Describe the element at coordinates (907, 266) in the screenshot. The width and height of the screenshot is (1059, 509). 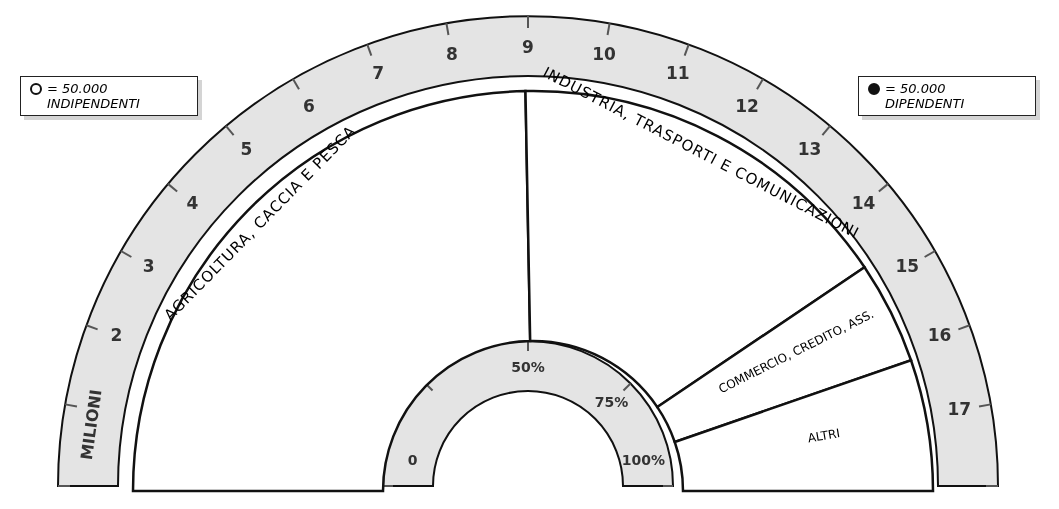
I see `text: 15` at that location.